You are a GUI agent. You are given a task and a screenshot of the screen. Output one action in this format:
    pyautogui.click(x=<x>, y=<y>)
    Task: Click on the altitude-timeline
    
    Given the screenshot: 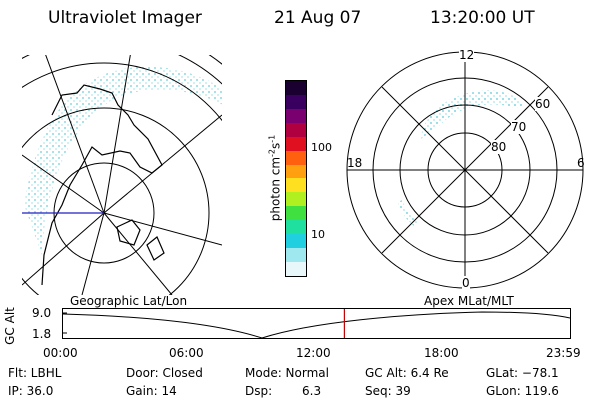 What is the action you would take?
    pyautogui.click(x=316, y=323)
    